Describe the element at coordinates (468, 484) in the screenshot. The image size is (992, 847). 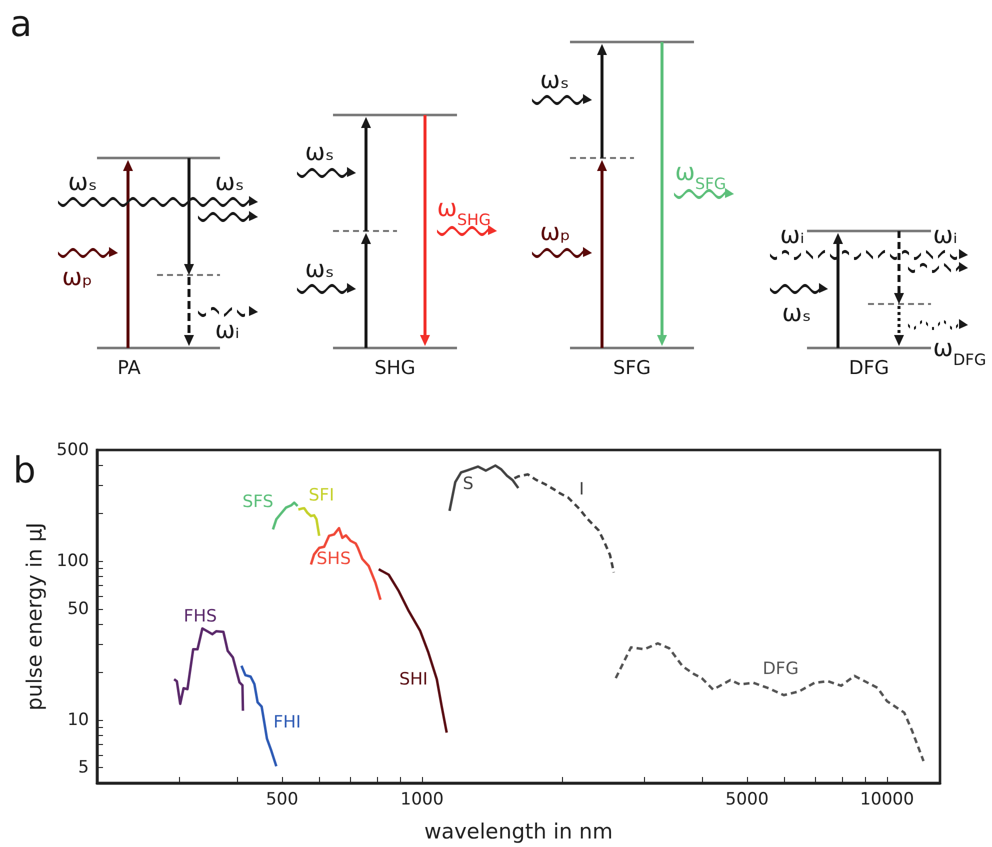
I see `series-label: S` at that location.